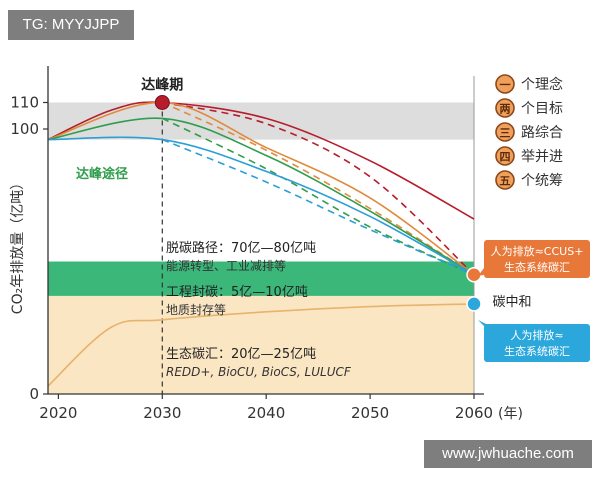 The image size is (600, 480). I want to click on ecological-title: 生态碳汇：20亿—25亿吨, so click(241, 354).